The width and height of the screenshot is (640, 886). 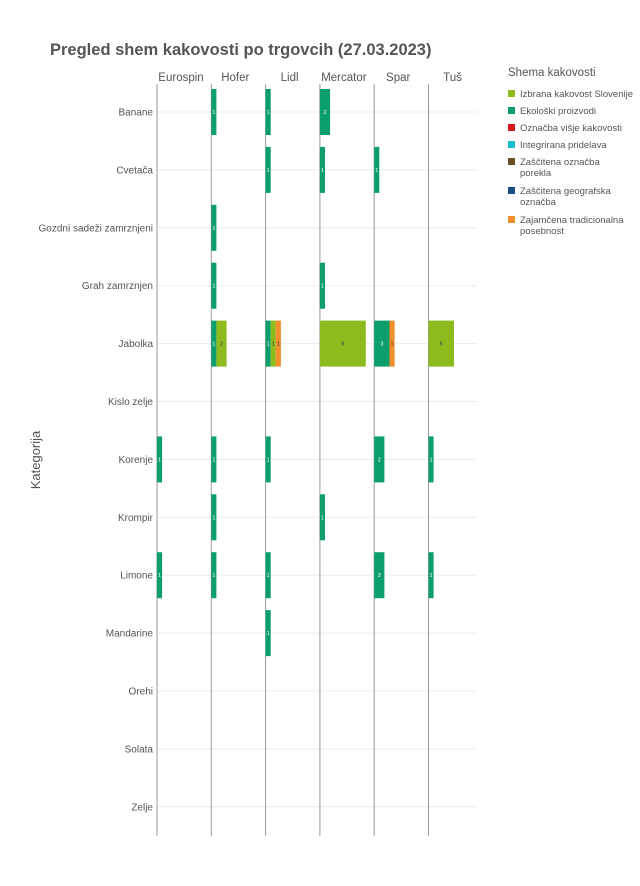 I want to click on category-label: Orehi, so click(x=141, y=692).